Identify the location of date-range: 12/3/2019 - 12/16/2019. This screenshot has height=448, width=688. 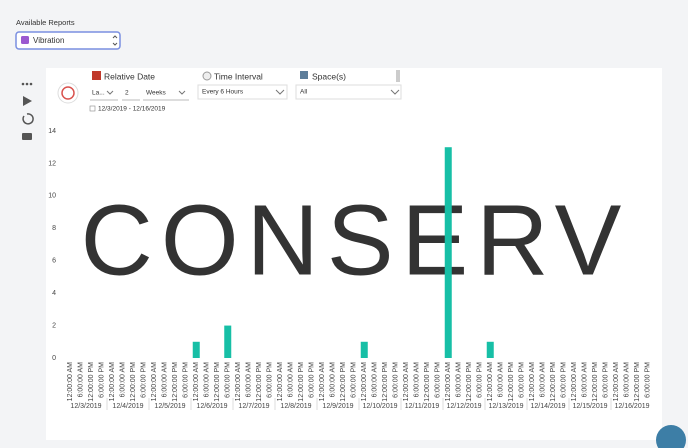
(132, 109).